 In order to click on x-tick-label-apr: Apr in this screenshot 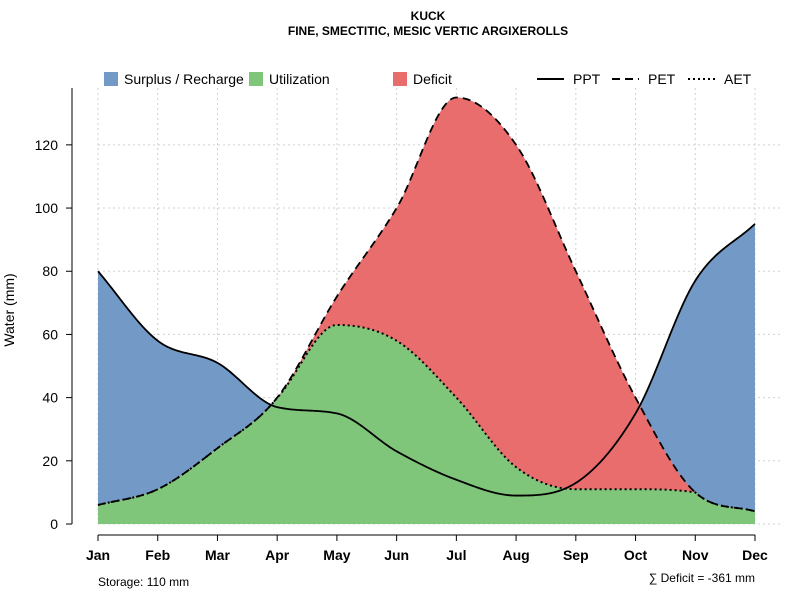, I will do `click(277, 555)`.